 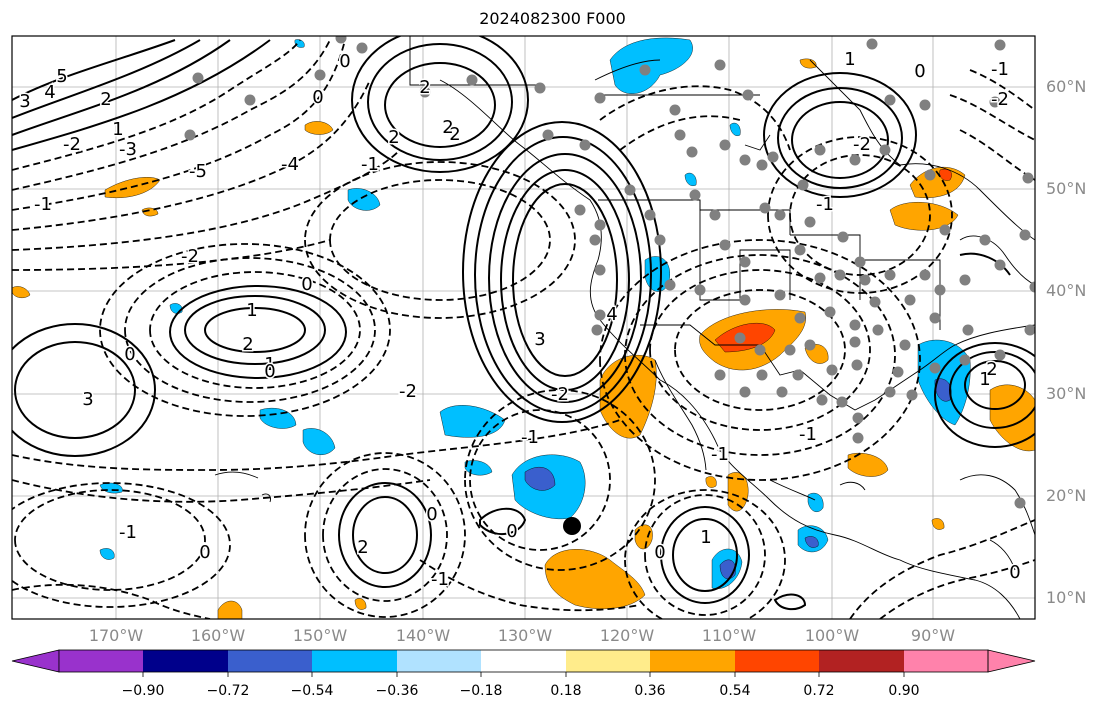 I want to click on contour-label-14: -1, so click(x=370, y=164).